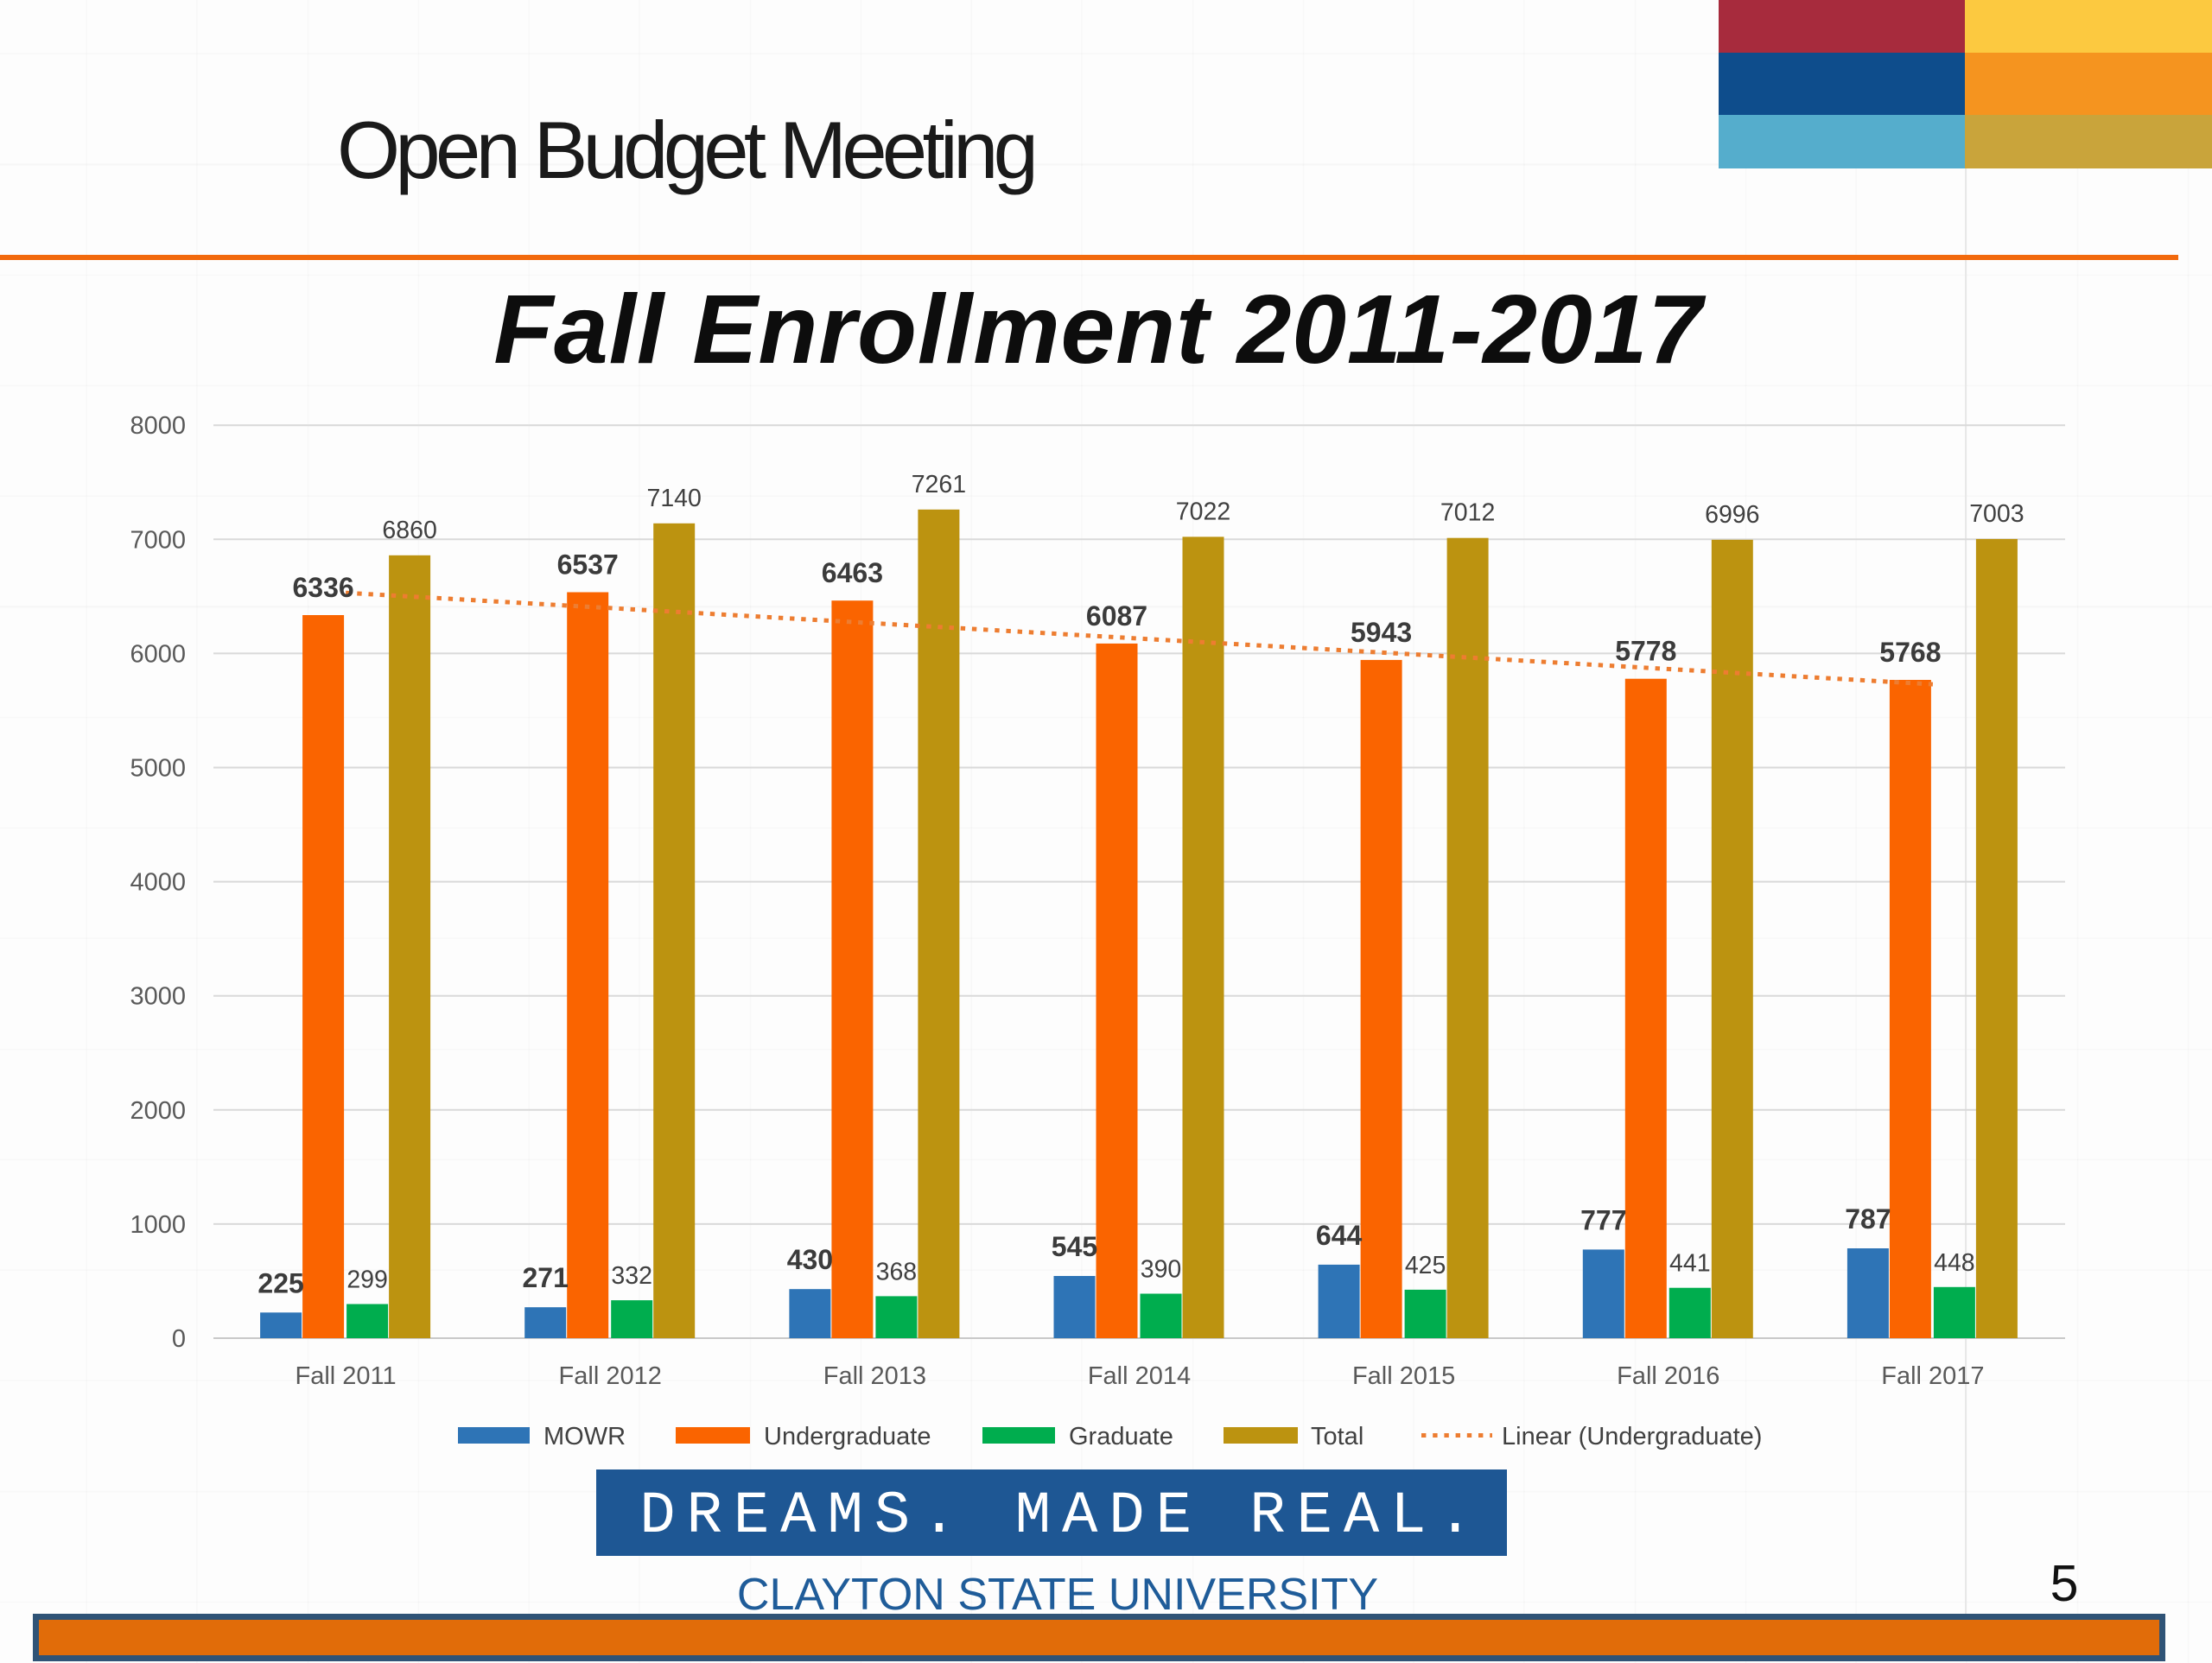  What do you see at coordinates (584, 1437) in the screenshot?
I see `svg-text: MOWR` at bounding box center [584, 1437].